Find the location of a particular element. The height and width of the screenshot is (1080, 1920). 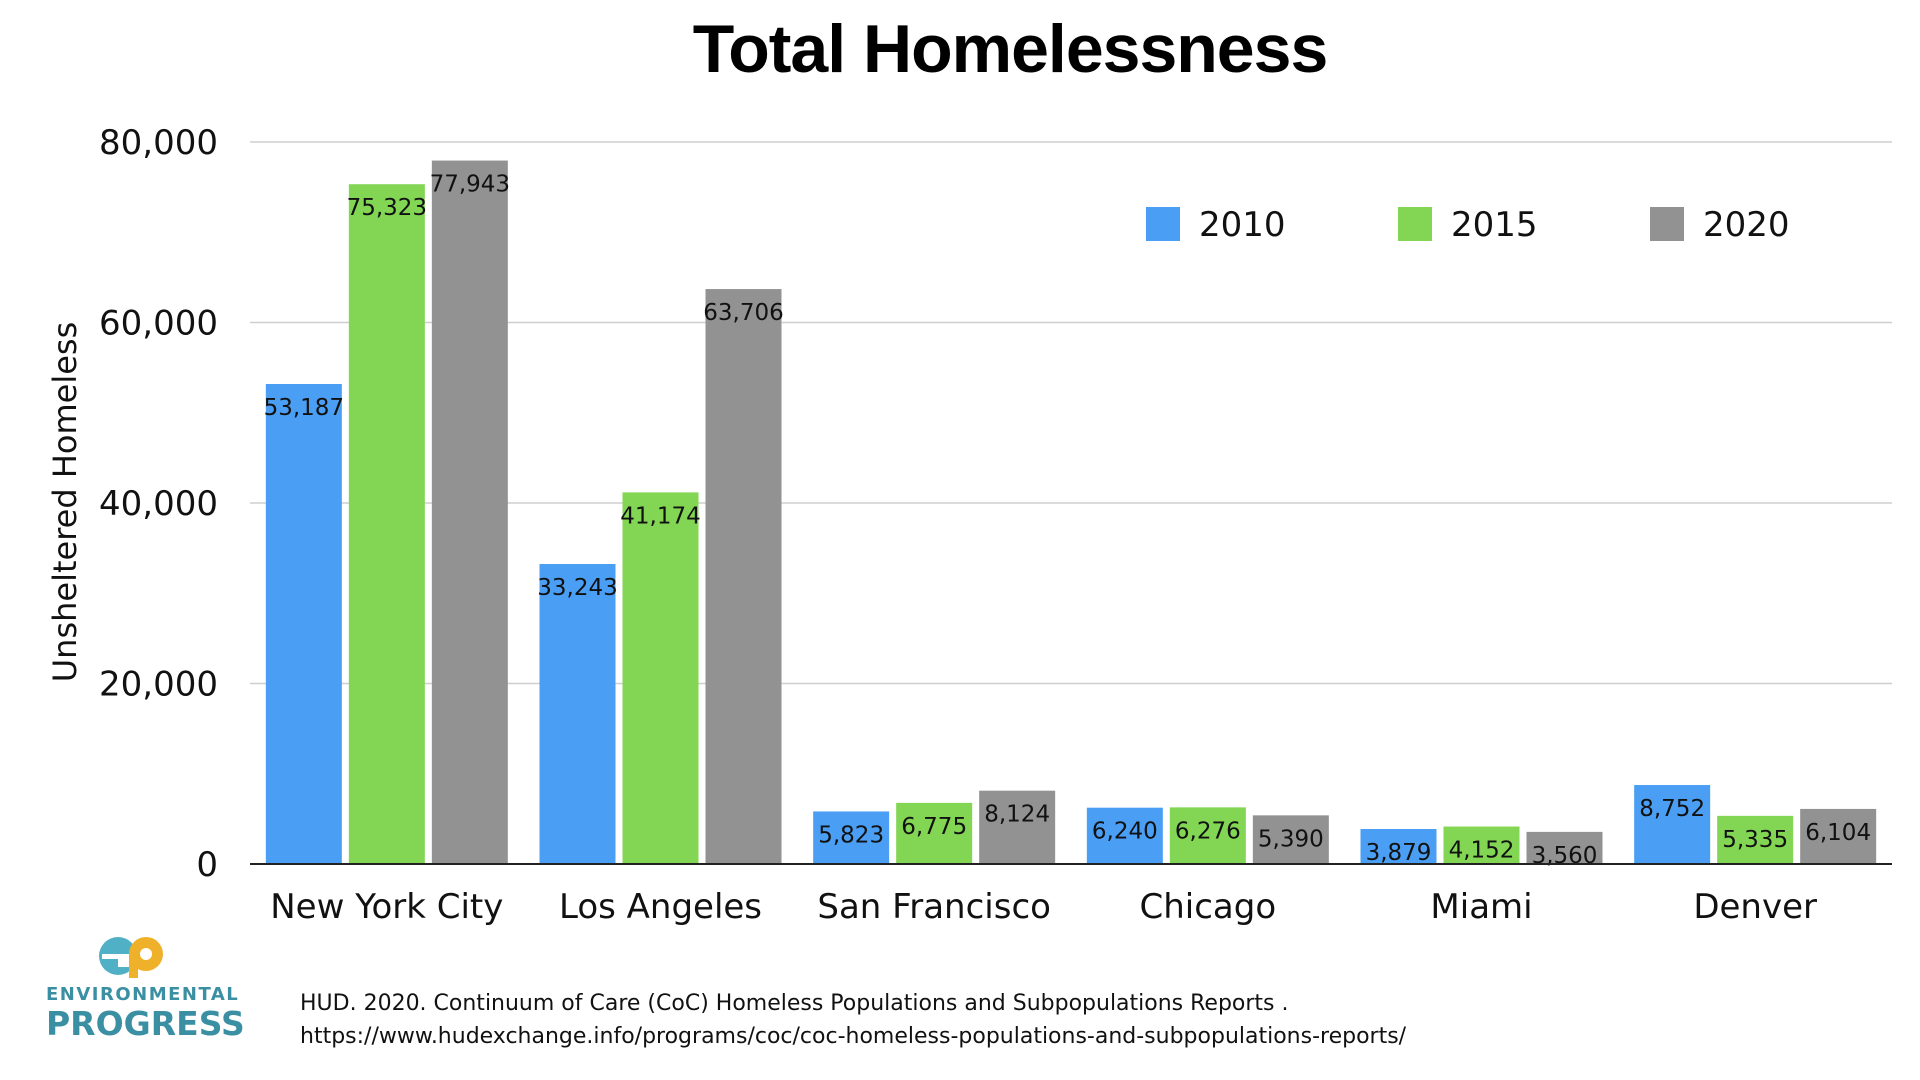

x-tick-label: Miami is located at coordinates (1481, 907).